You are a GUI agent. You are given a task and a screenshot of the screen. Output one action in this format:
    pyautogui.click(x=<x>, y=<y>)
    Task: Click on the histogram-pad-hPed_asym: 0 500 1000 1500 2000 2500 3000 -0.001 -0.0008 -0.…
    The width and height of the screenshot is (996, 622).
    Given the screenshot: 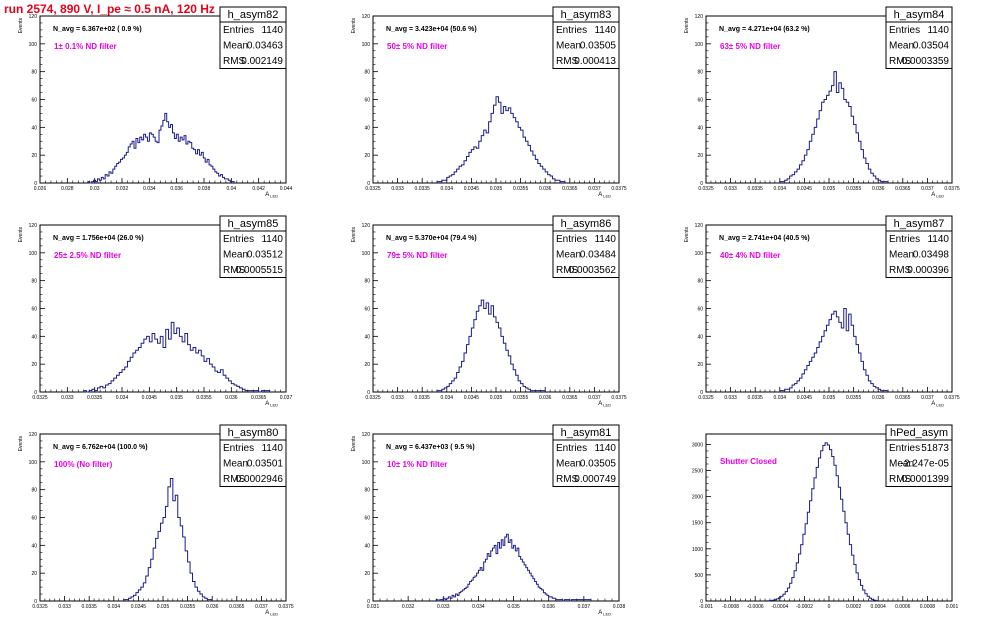 What is the action you would take?
    pyautogui.click(x=825, y=517)
    